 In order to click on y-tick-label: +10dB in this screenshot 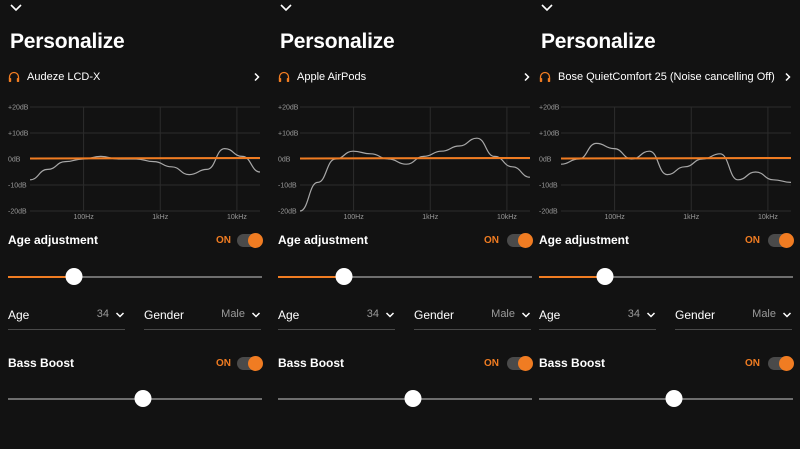, I will do `click(549, 134)`.